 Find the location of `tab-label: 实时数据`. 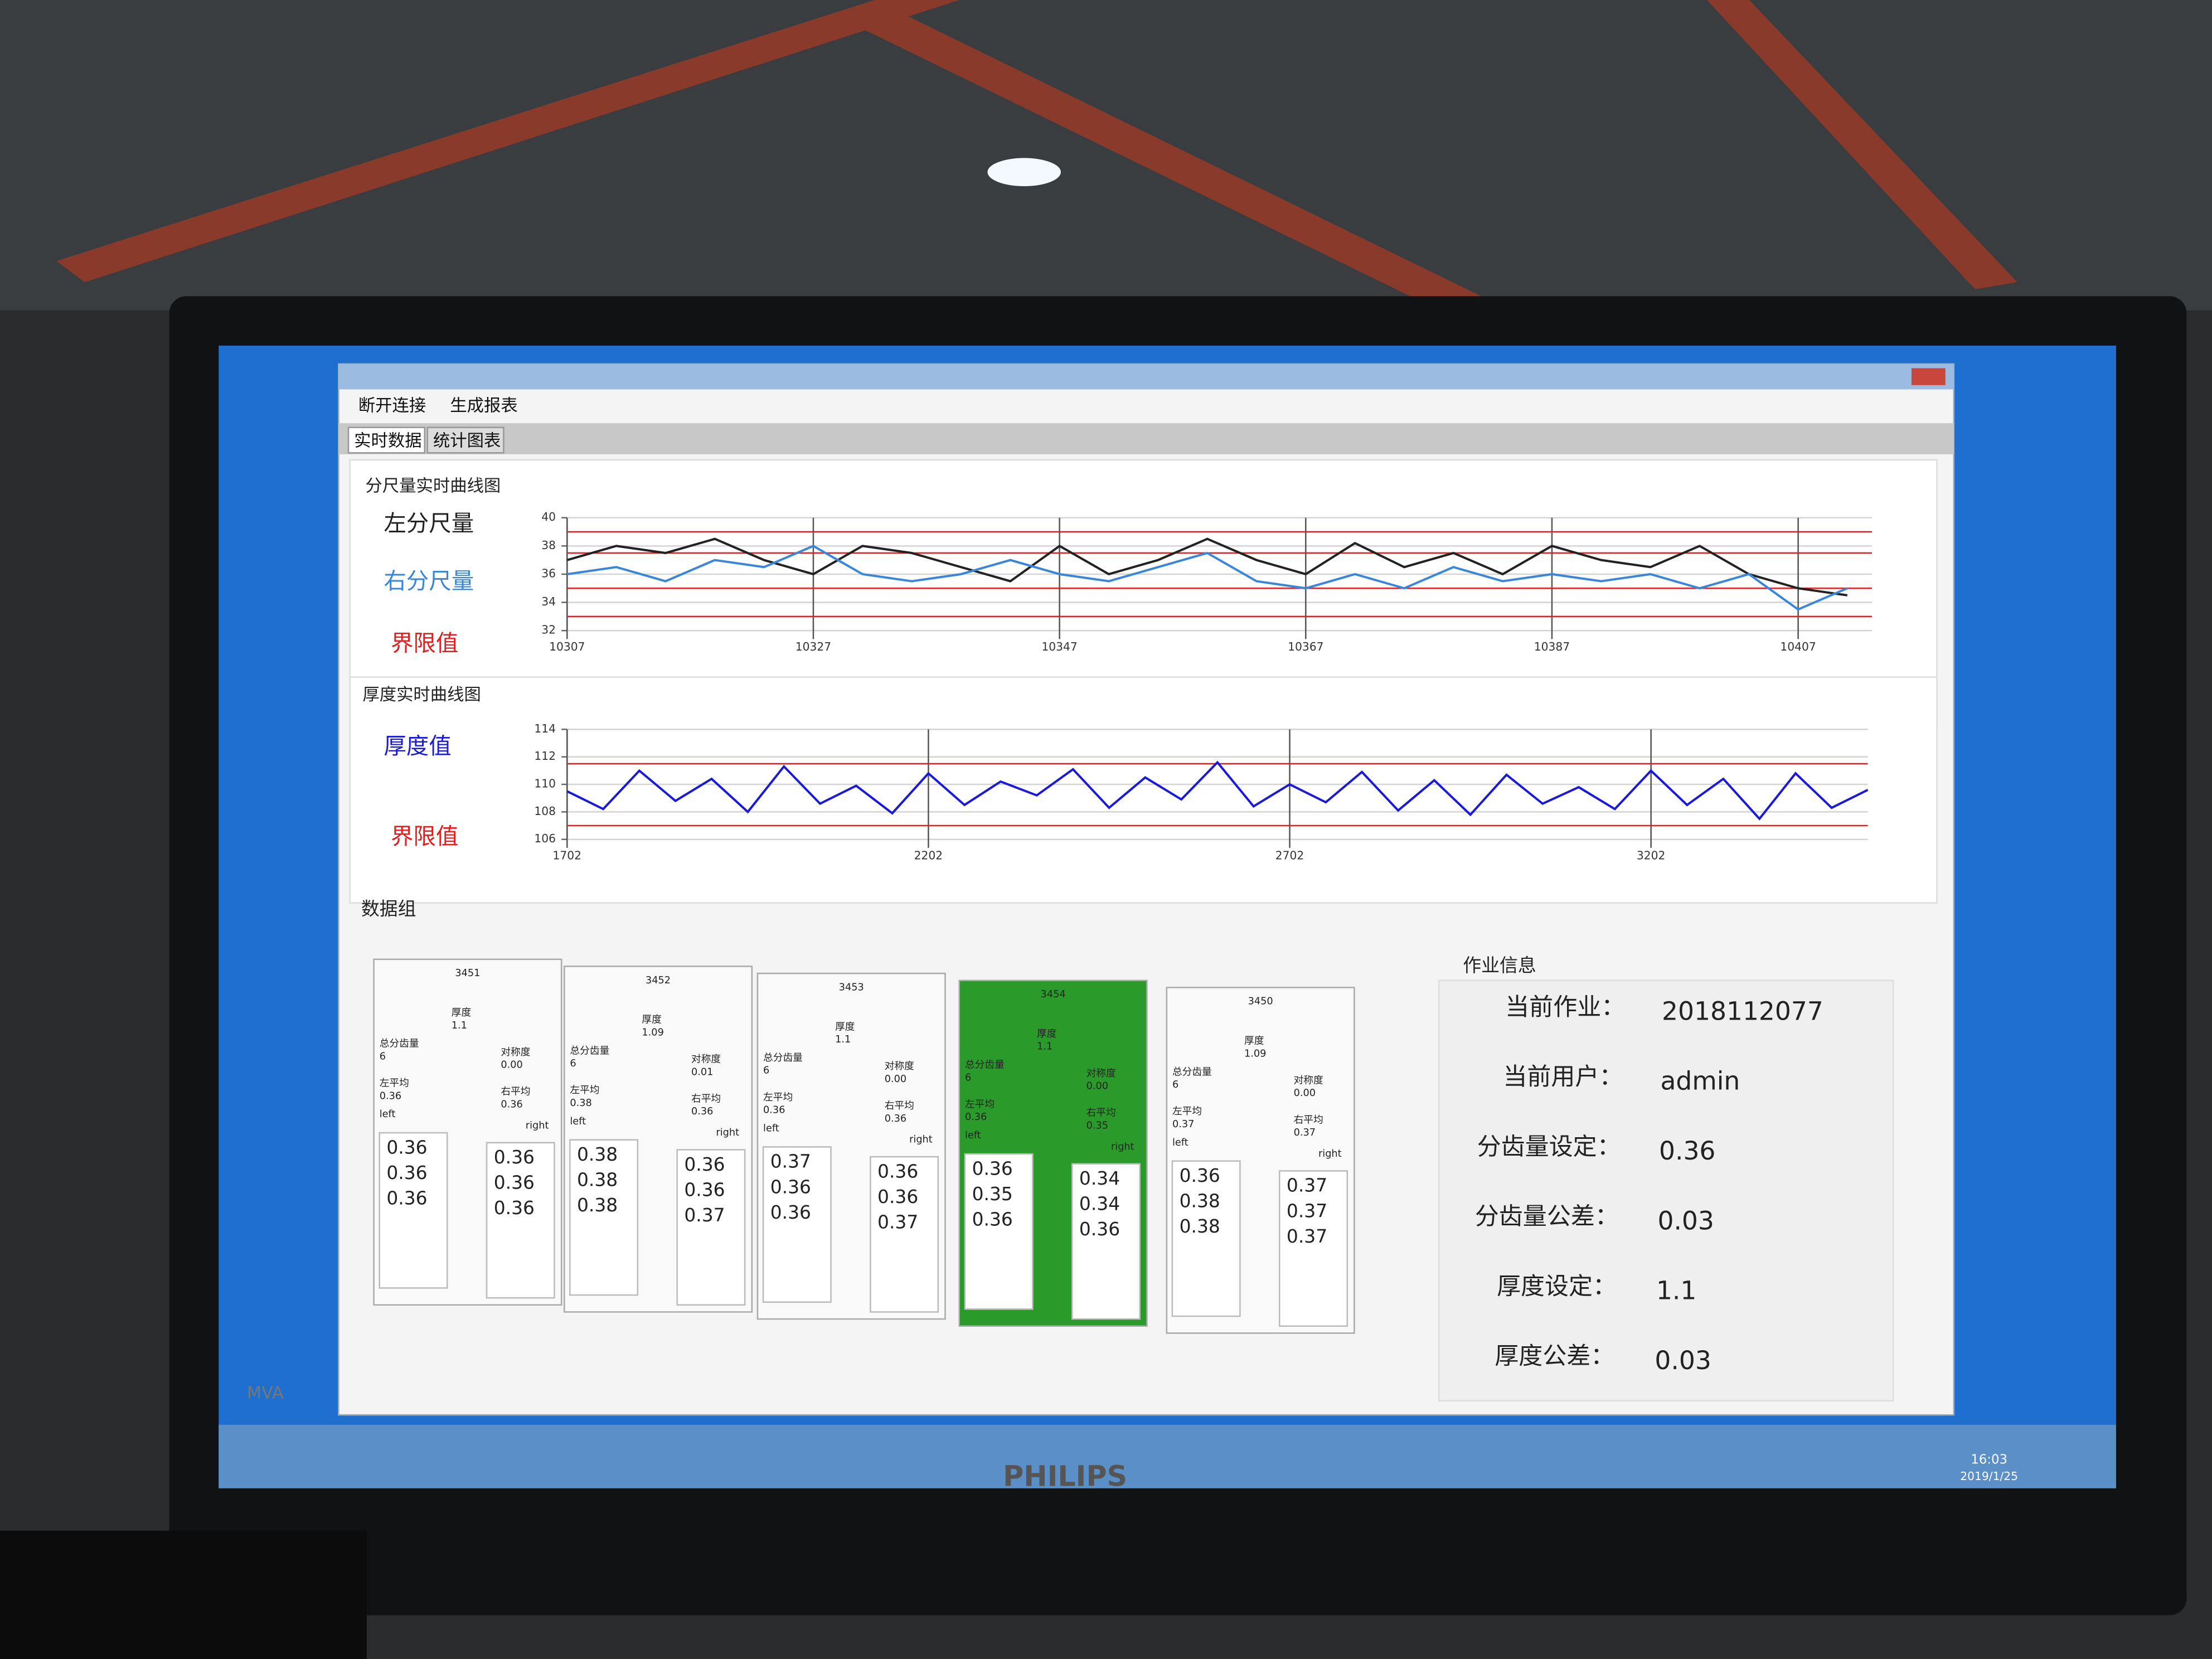

tab-label: 实时数据 is located at coordinates (388, 441).